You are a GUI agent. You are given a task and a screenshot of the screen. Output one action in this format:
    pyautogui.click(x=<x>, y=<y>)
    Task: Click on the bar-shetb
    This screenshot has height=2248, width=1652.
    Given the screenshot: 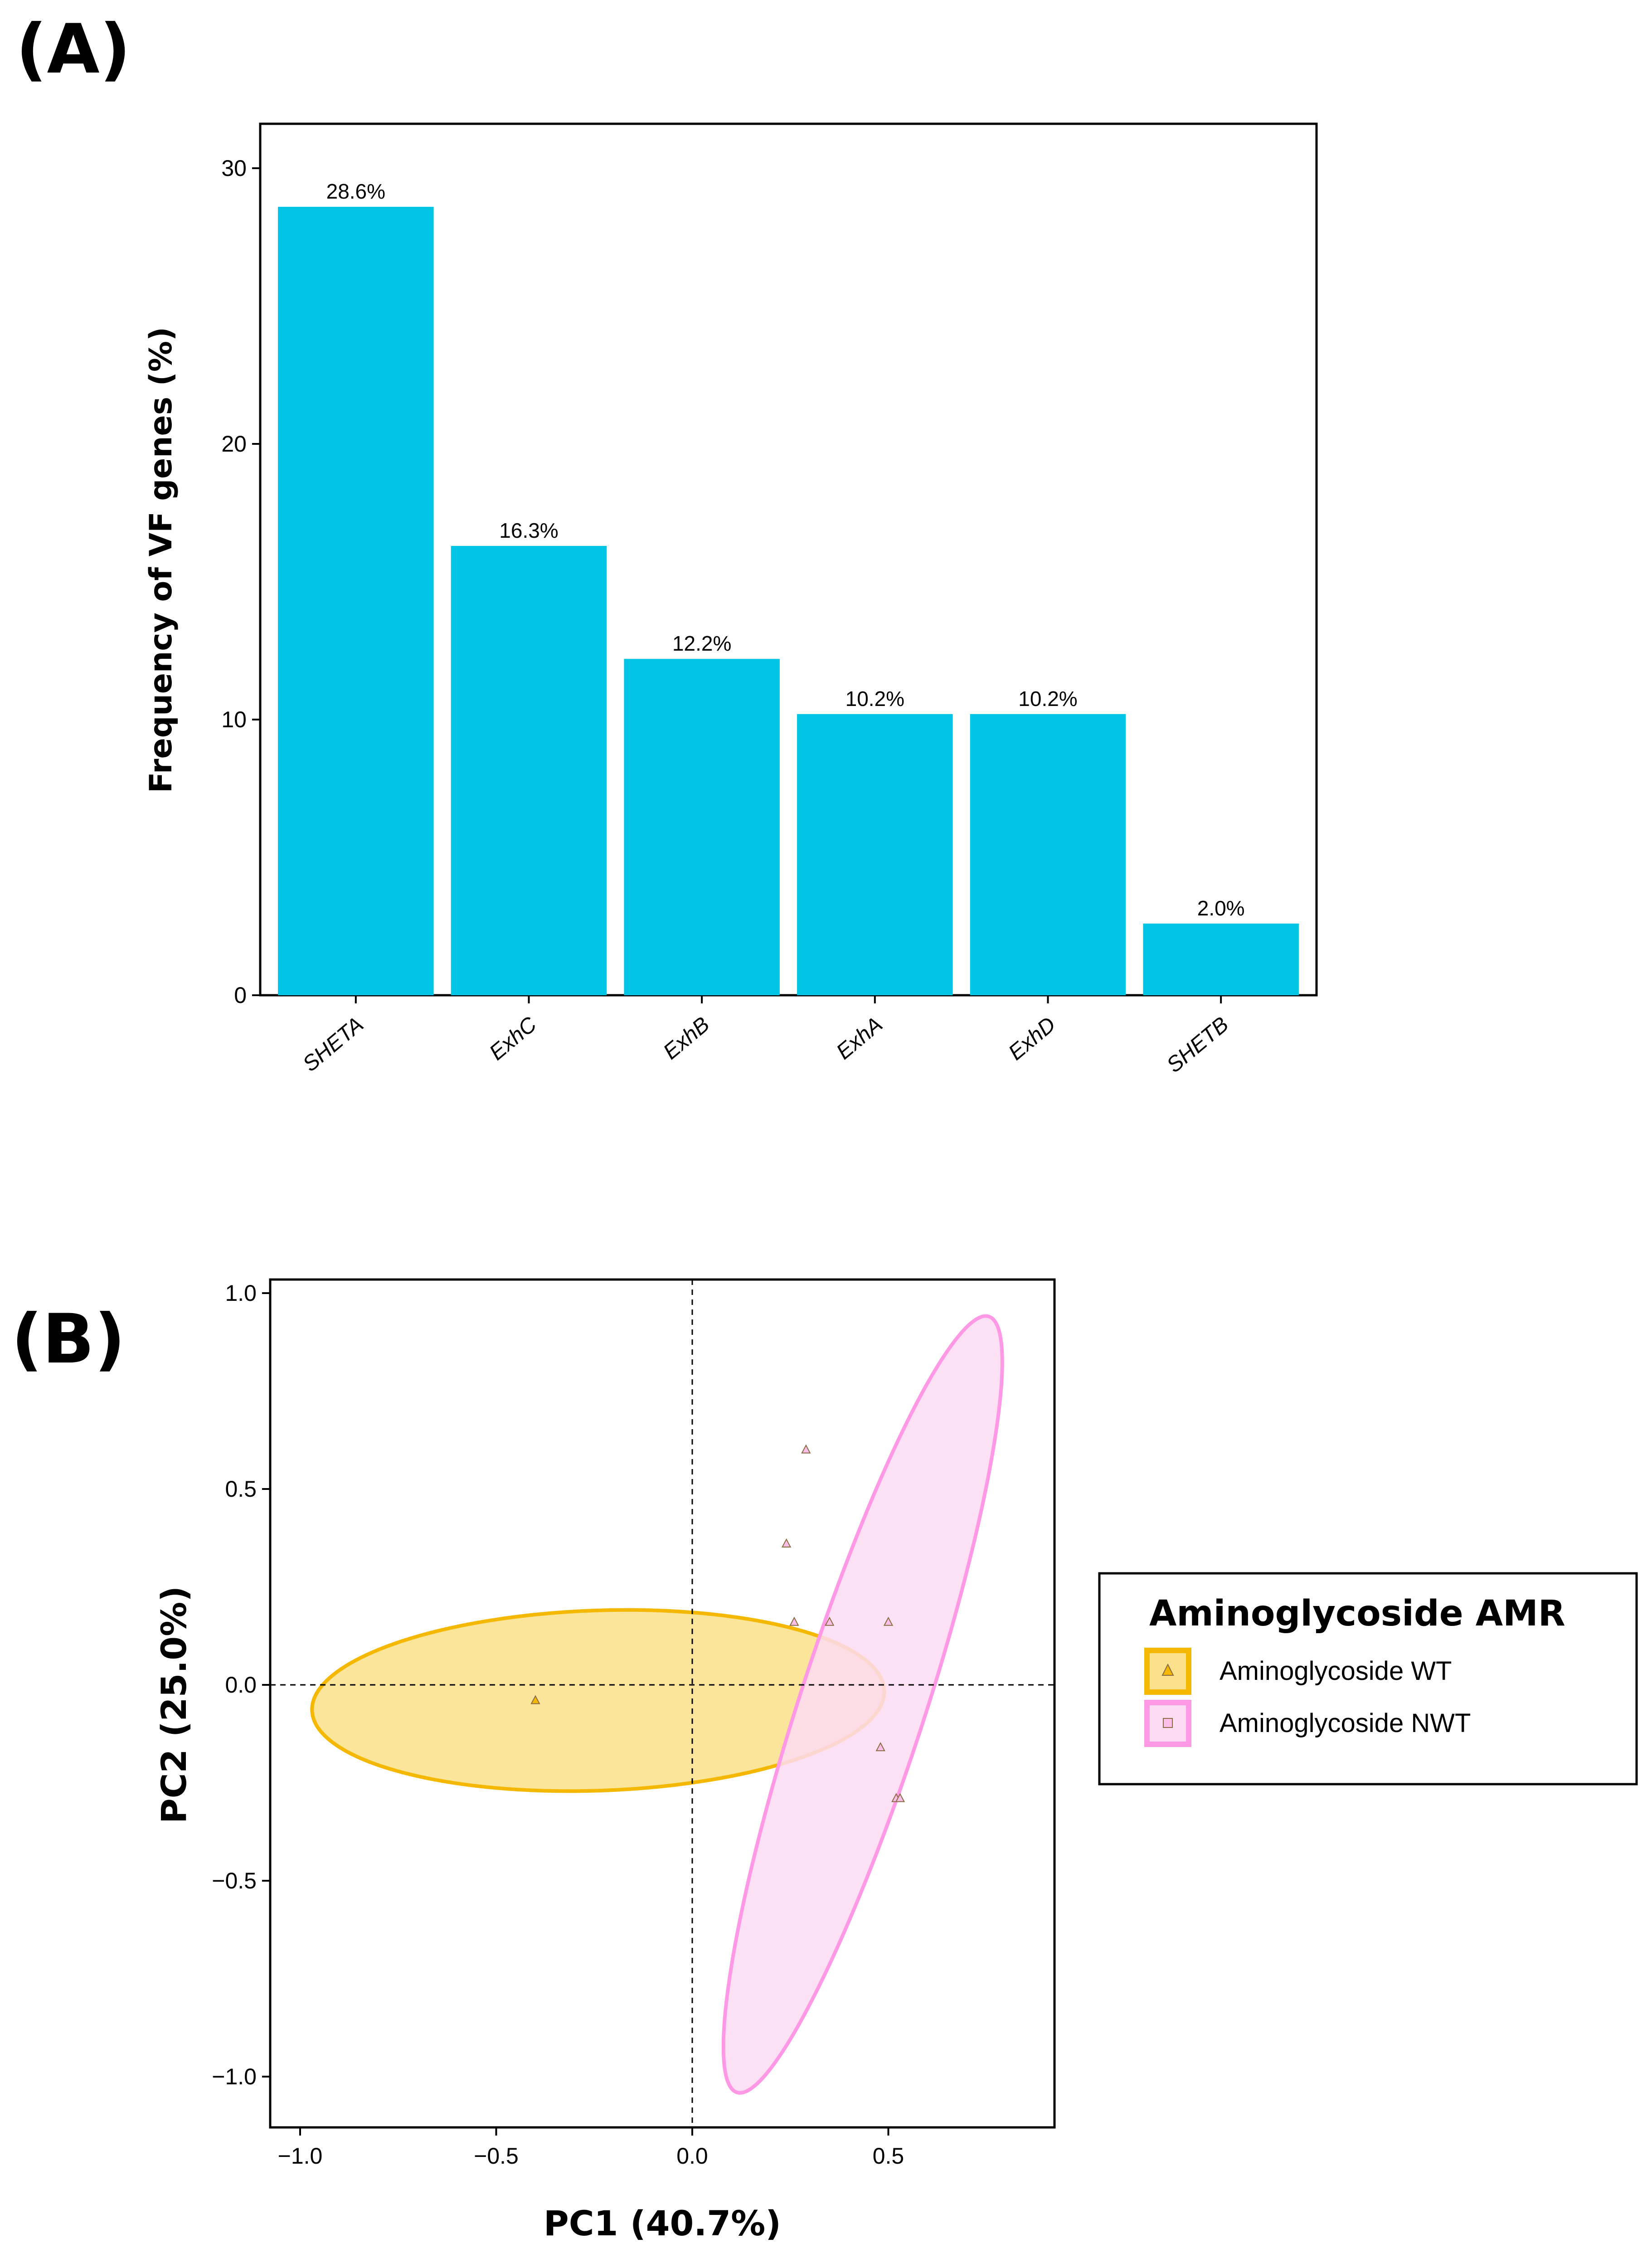 What is the action you would take?
    pyautogui.click(x=1221, y=959)
    